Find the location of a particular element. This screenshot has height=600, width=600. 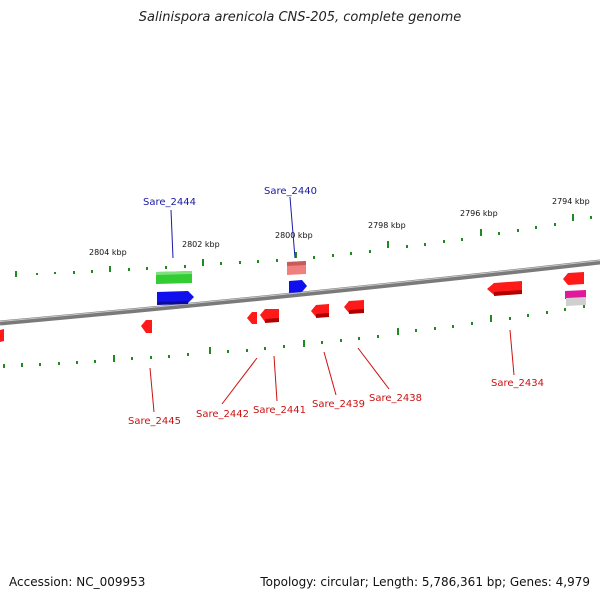

accession-label: Accession: NC_009953 is located at coordinates (77, 582).